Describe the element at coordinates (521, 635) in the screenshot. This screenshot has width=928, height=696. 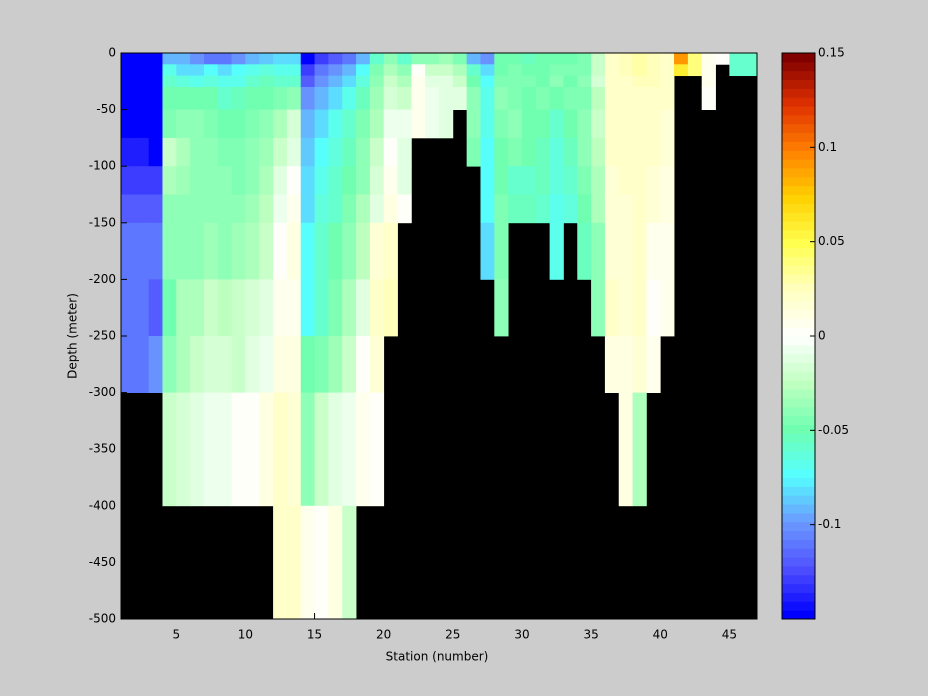
I see `x-tick-label: 30` at that location.